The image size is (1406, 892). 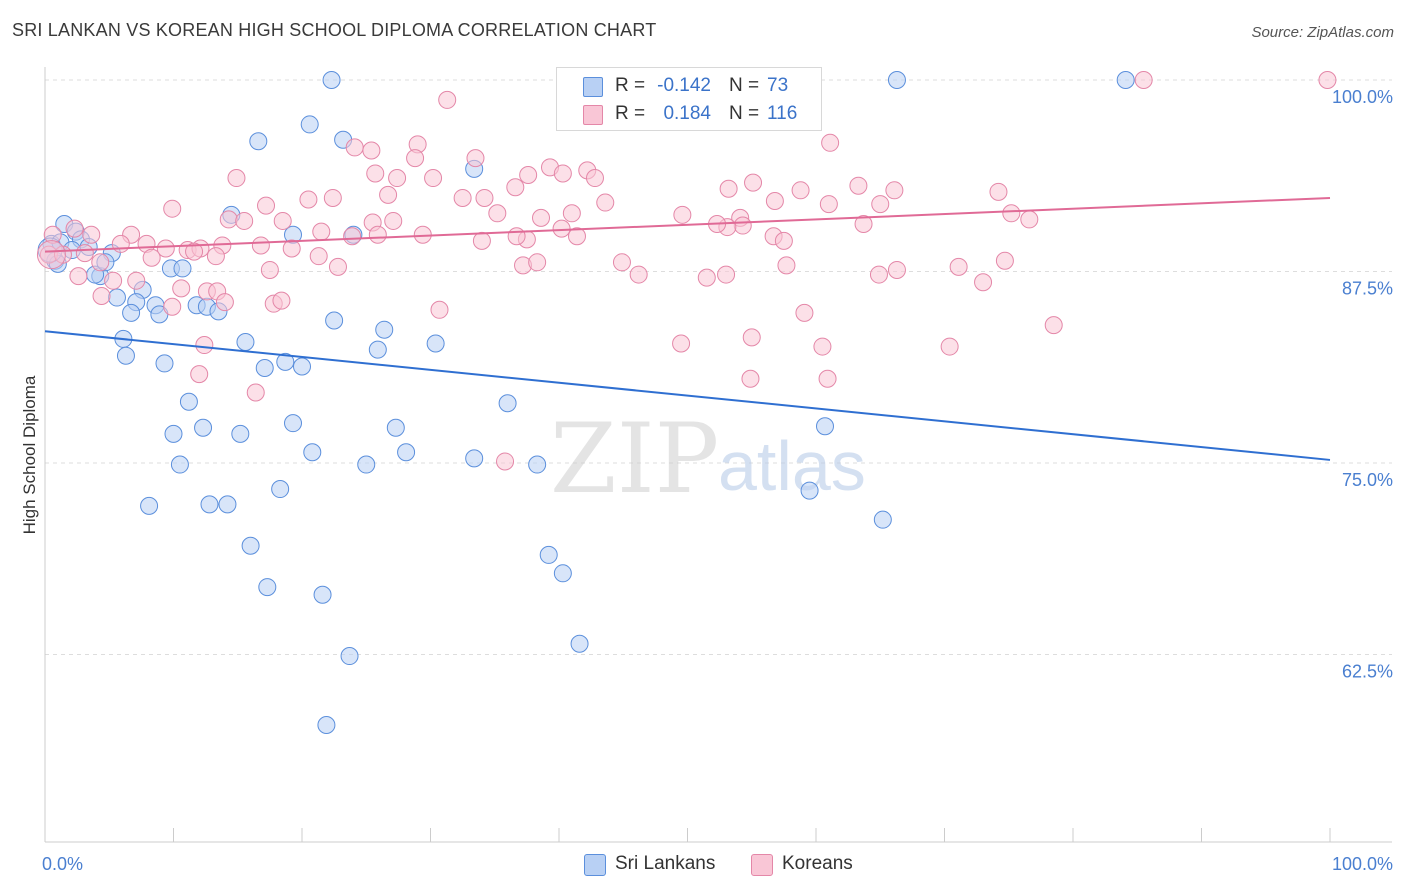 What do you see at coordinates (1367, 289) in the screenshot?
I see `y-tick-label: 87.5%` at bounding box center [1367, 289].